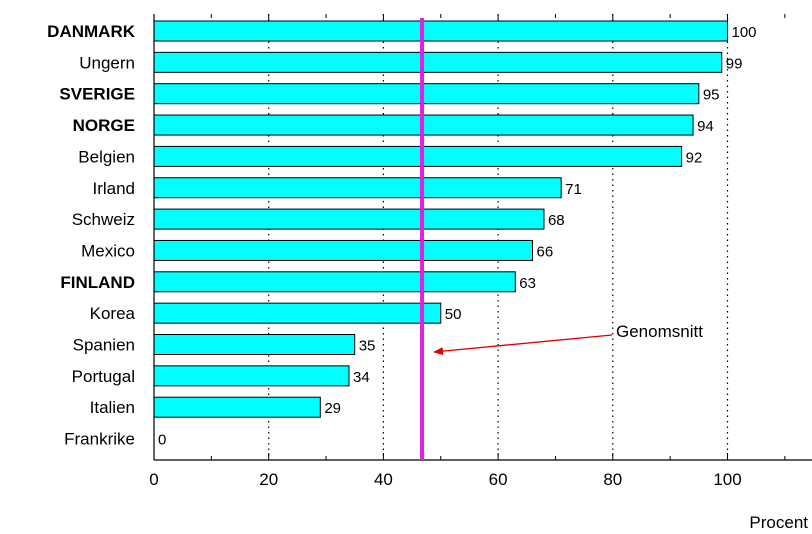 This screenshot has height=534, width=812. Describe the element at coordinates (106, 156) in the screenshot. I see `category-label: Belgien` at that location.